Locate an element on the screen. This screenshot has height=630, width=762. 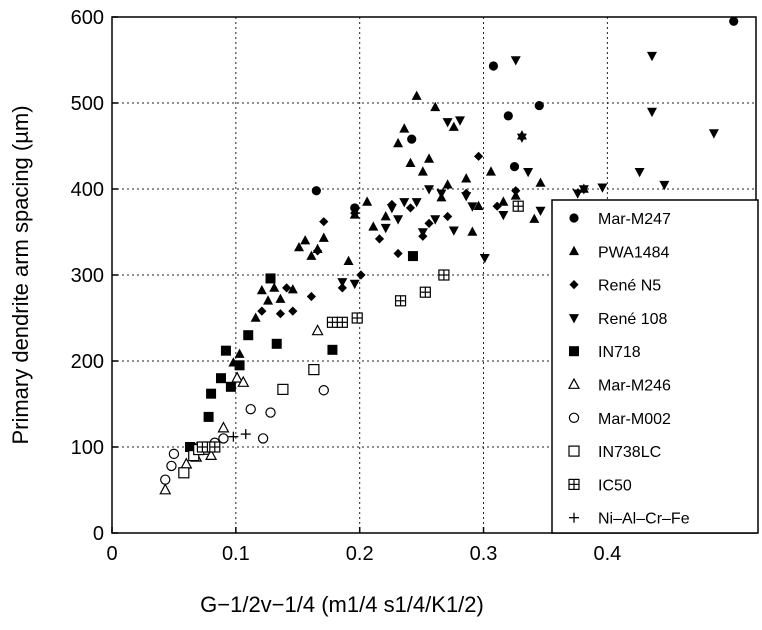
legend-label-5: Mar-M246 is located at coordinates (634, 386).